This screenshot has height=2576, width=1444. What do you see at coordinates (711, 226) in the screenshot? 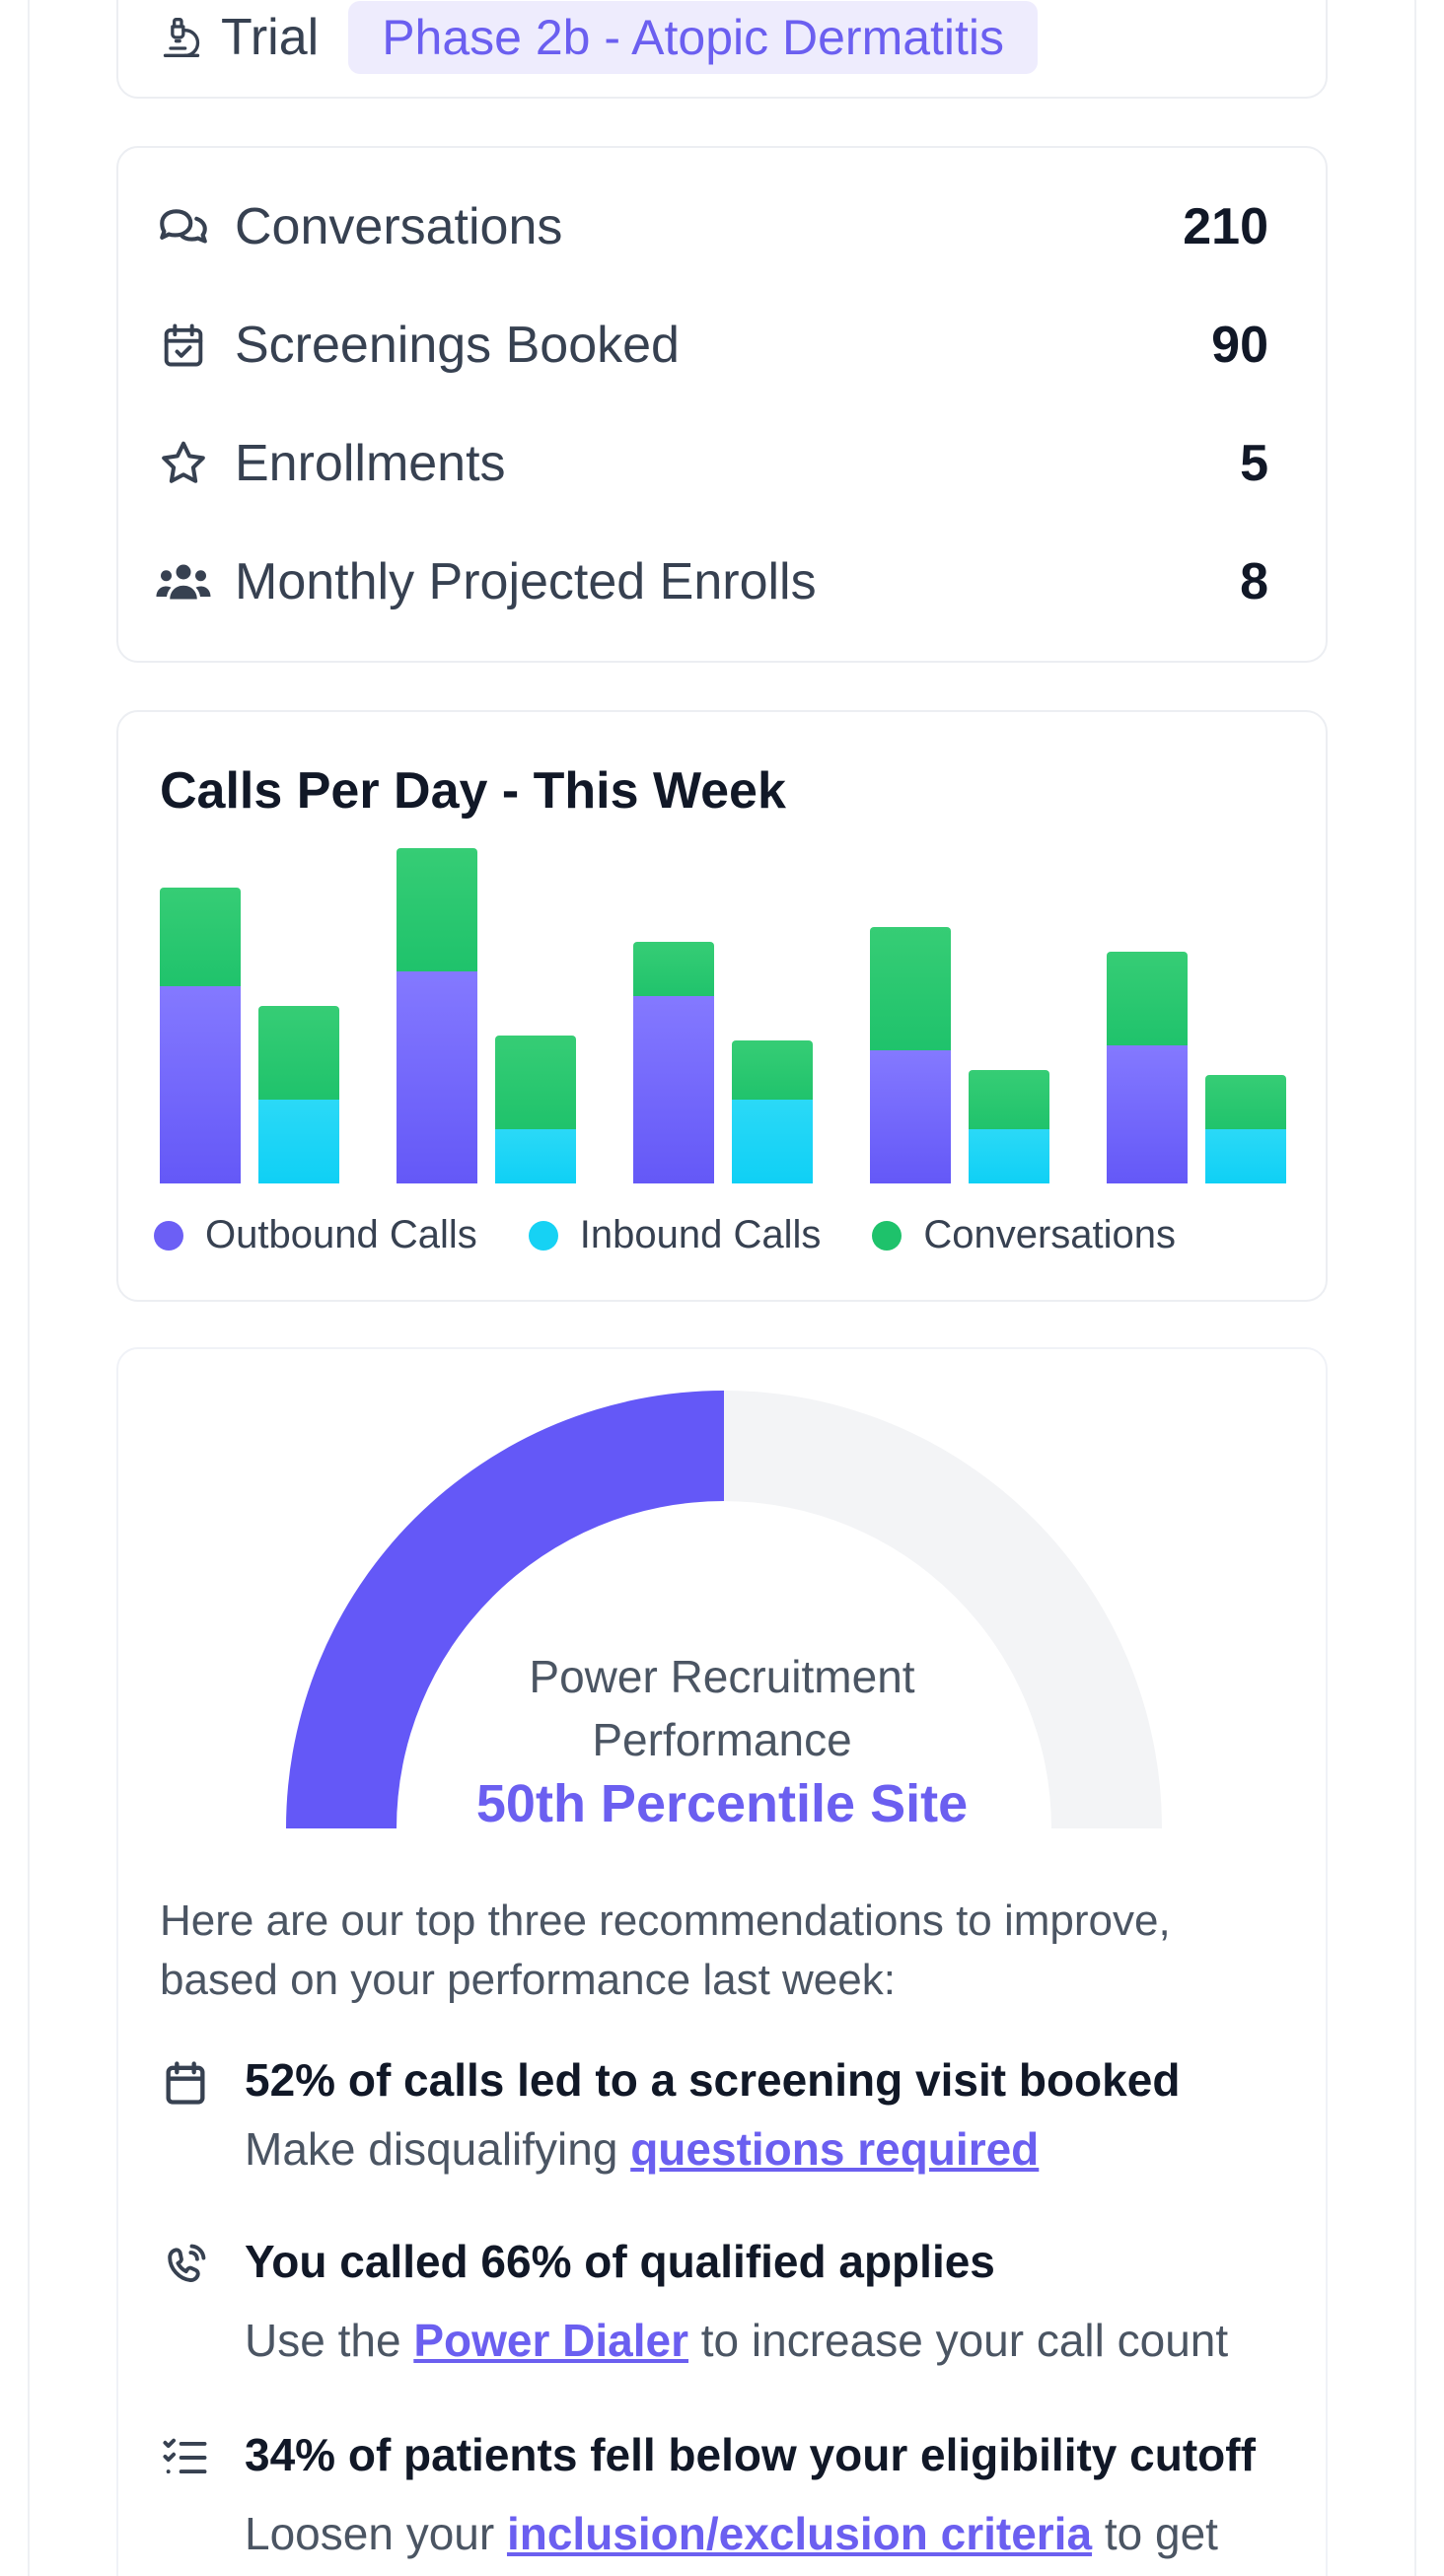
I see `stat-row-conversations: Conversations 210` at bounding box center [711, 226].